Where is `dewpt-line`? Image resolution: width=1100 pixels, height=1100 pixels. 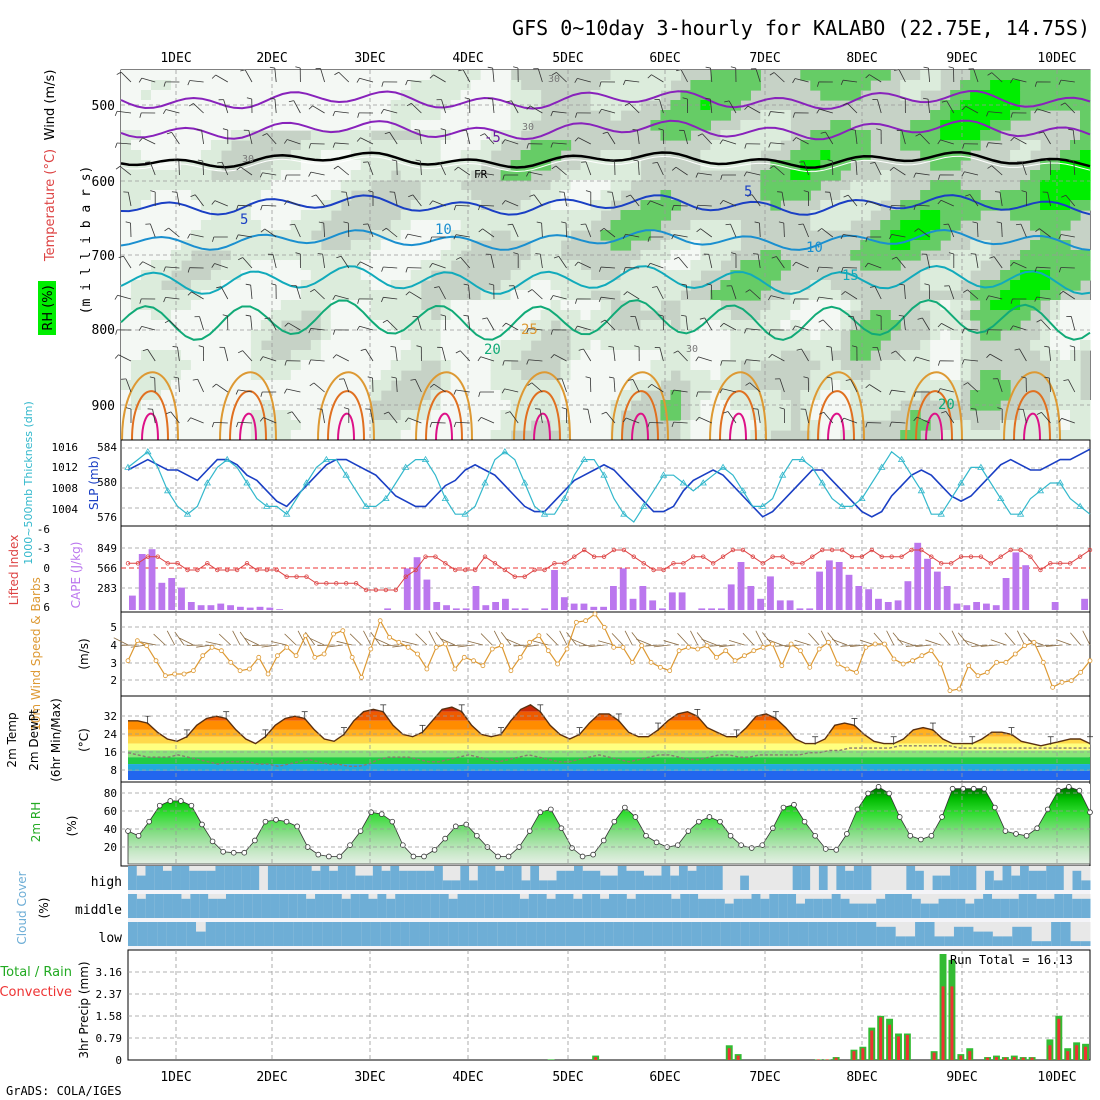 dewpt-line is located at coordinates (608, 756).